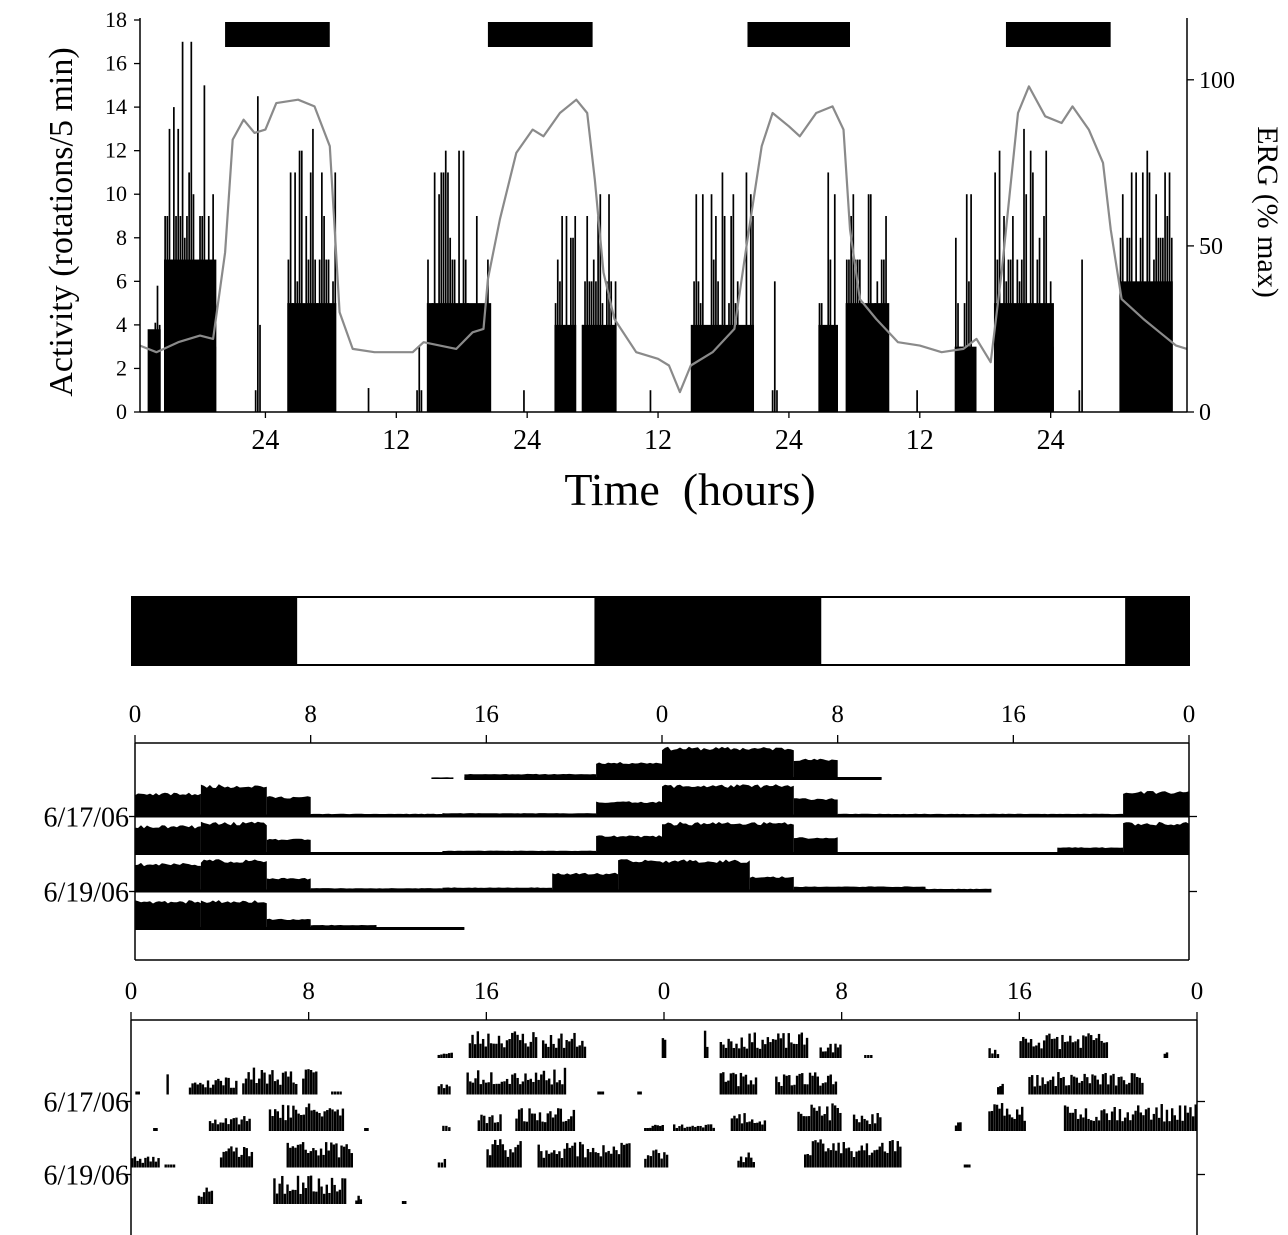 This screenshot has width=1288, height=1235. Describe the element at coordinates (798, 34) in the screenshot. I see `dark-period-bar` at that location.